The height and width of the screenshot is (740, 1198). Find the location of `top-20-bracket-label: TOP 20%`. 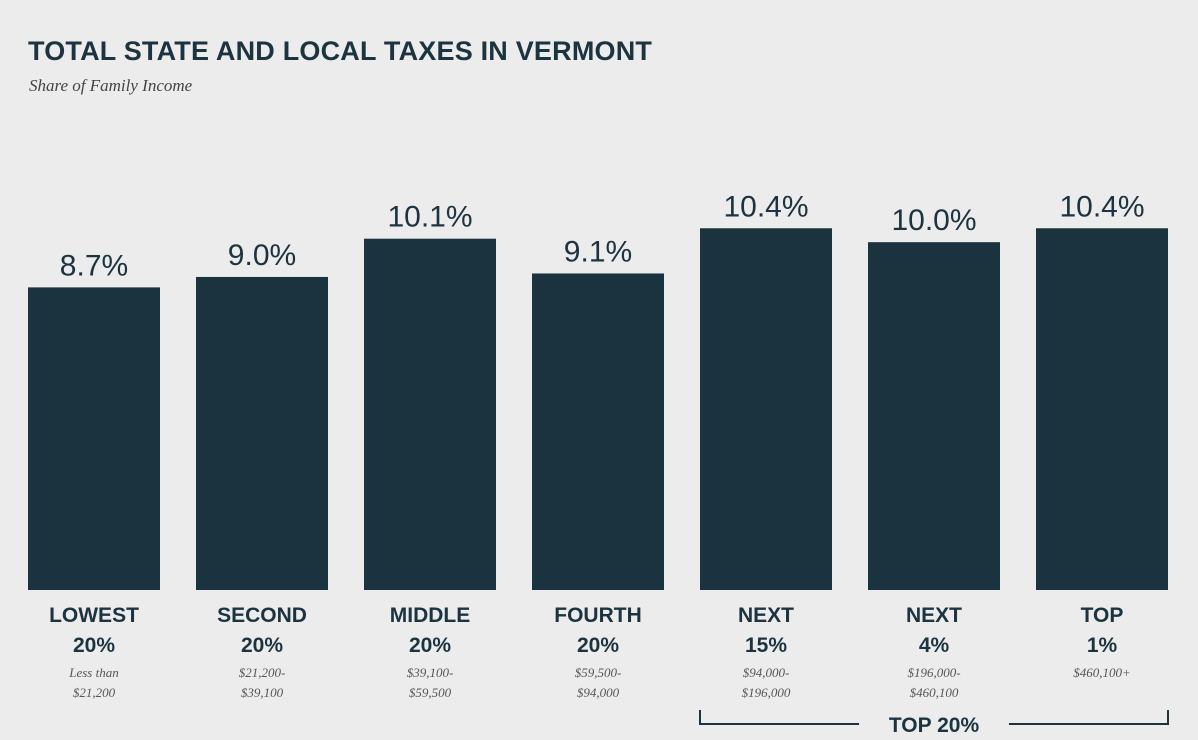

top-20-bracket-label: TOP 20% is located at coordinates (934, 725).